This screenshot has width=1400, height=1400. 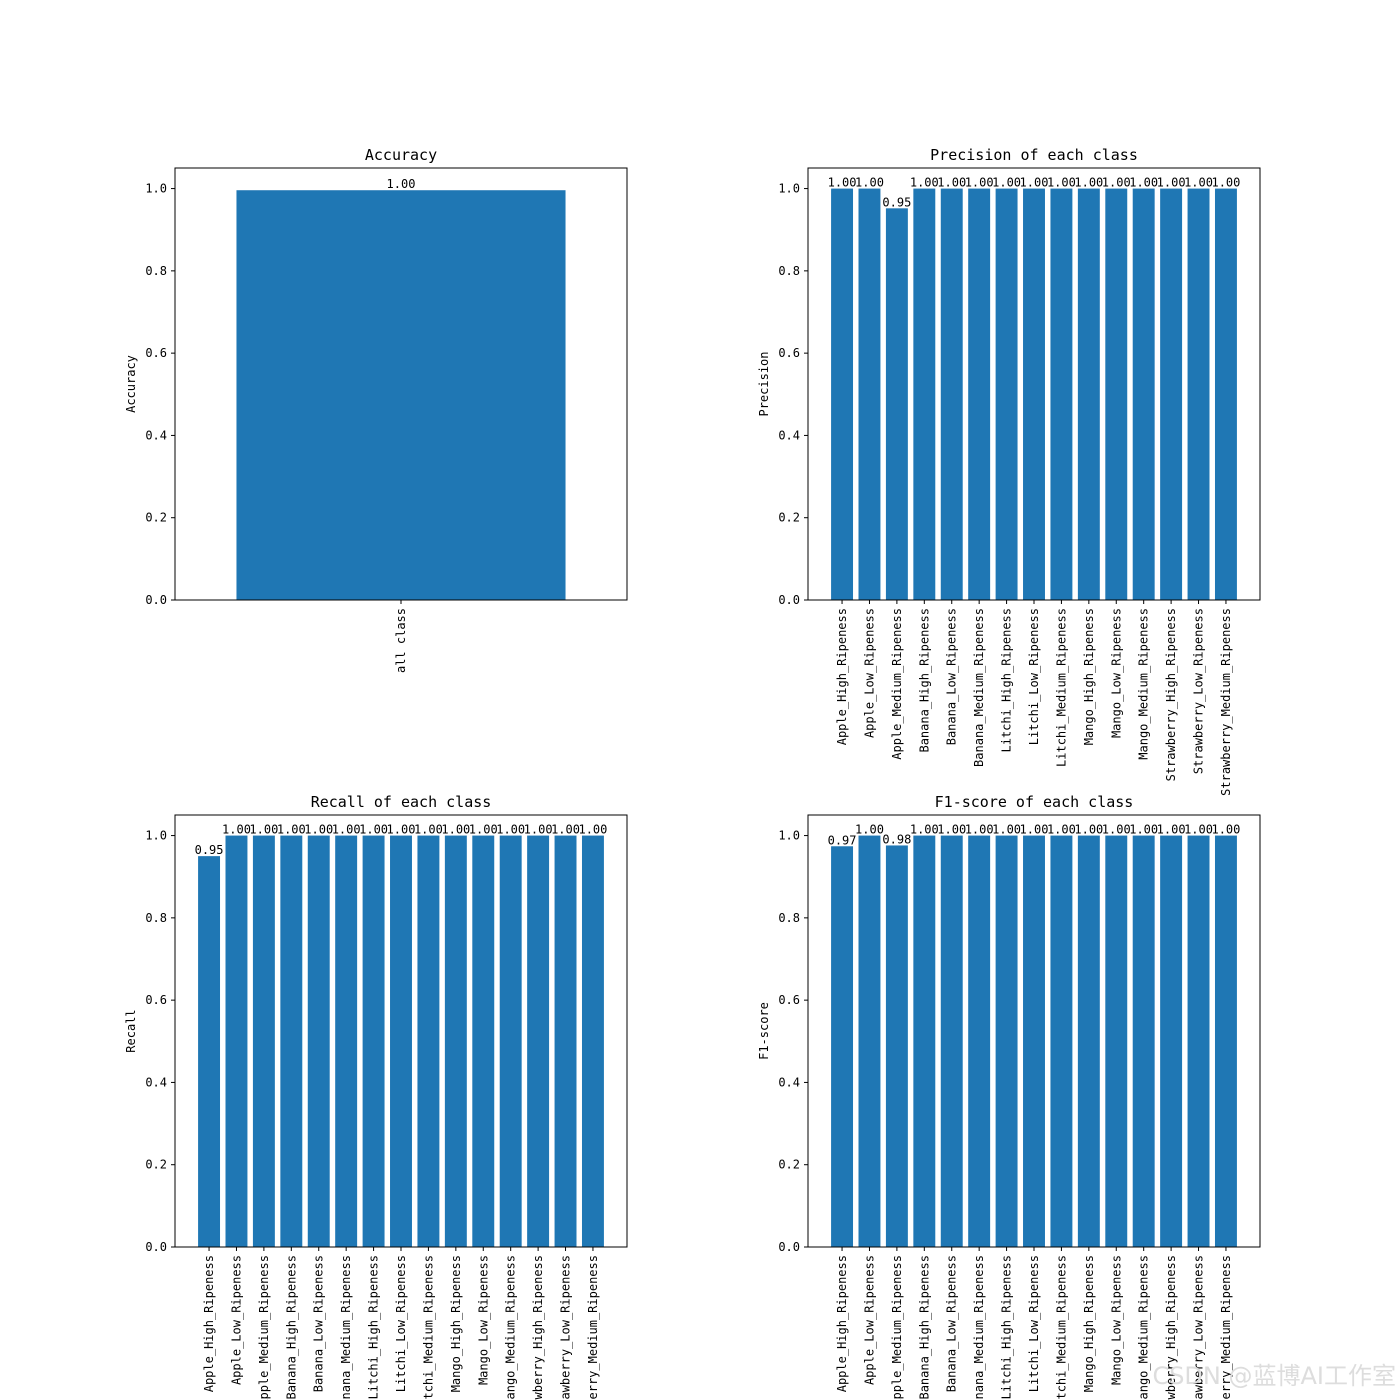 What do you see at coordinates (869, 830) in the screenshot?
I see `f1-score-value-label-apple-low-ripeness: 1.00` at bounding box center [869, 830].